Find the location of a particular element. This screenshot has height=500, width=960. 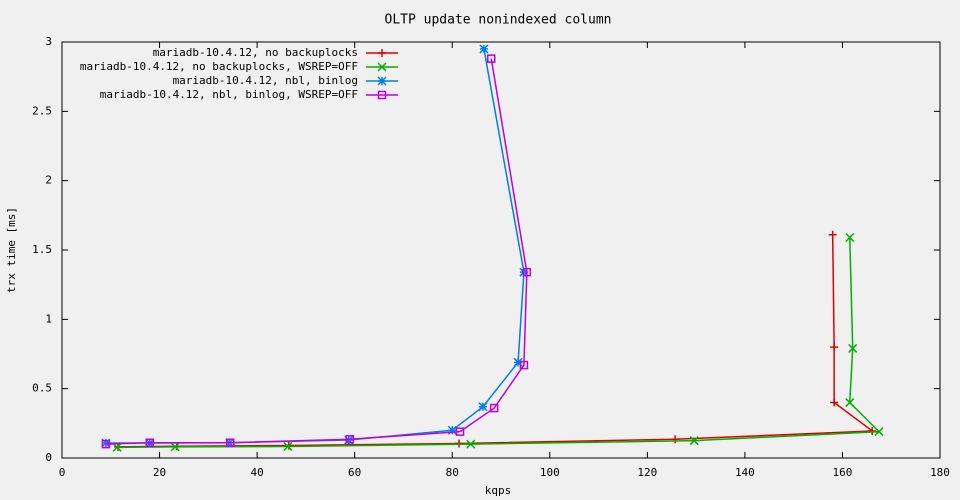

legend-label: mariadb-10.4.12, no backuplocks is located at coordinates (255, 52).